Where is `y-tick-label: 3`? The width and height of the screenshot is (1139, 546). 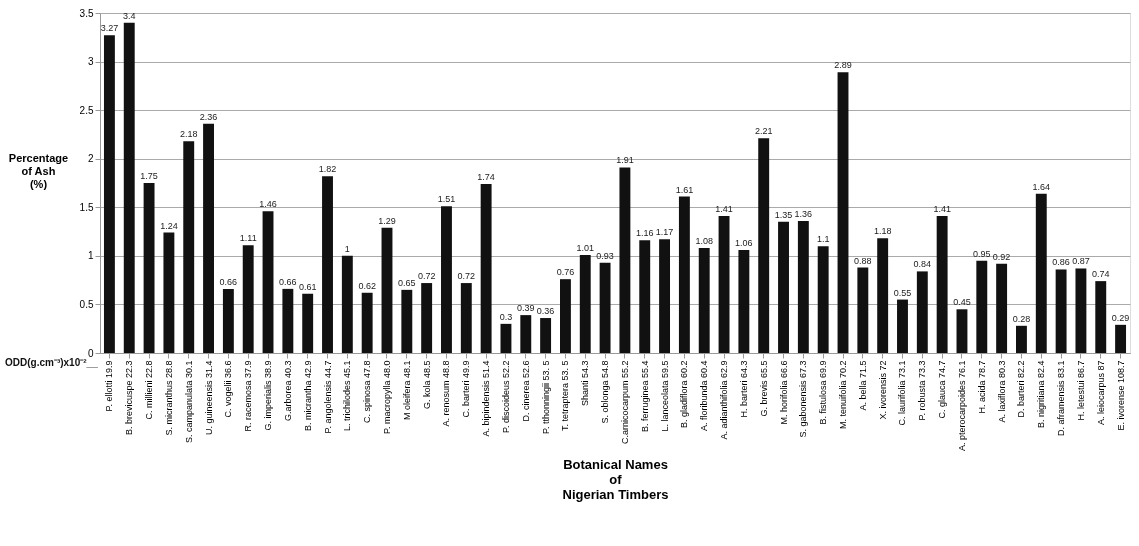
y-tick-label: 3 is located at coordinates (90, 62).